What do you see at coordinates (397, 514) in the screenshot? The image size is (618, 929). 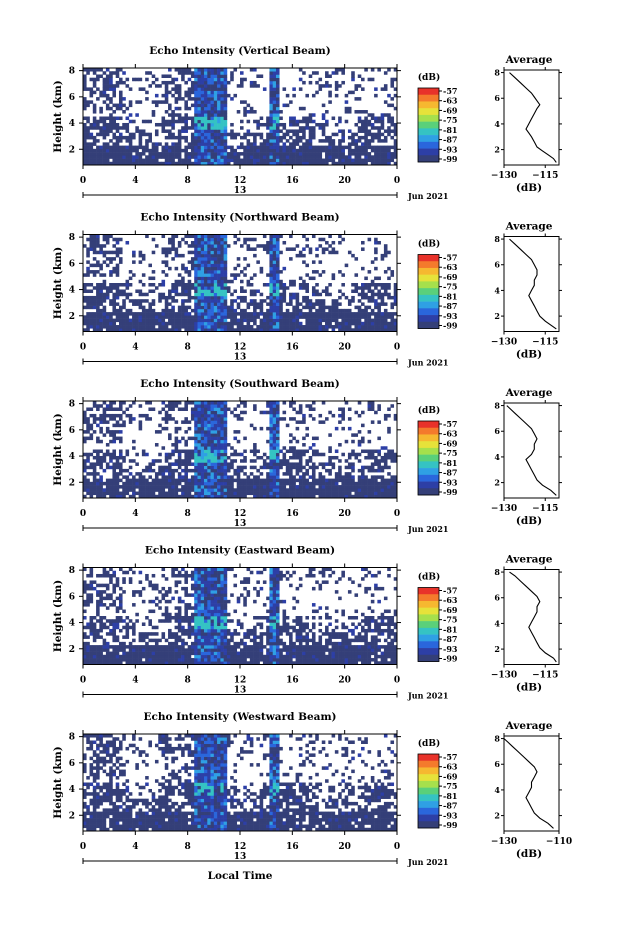 I see `x-tick-label: 0` at bounding box center [397, 514].